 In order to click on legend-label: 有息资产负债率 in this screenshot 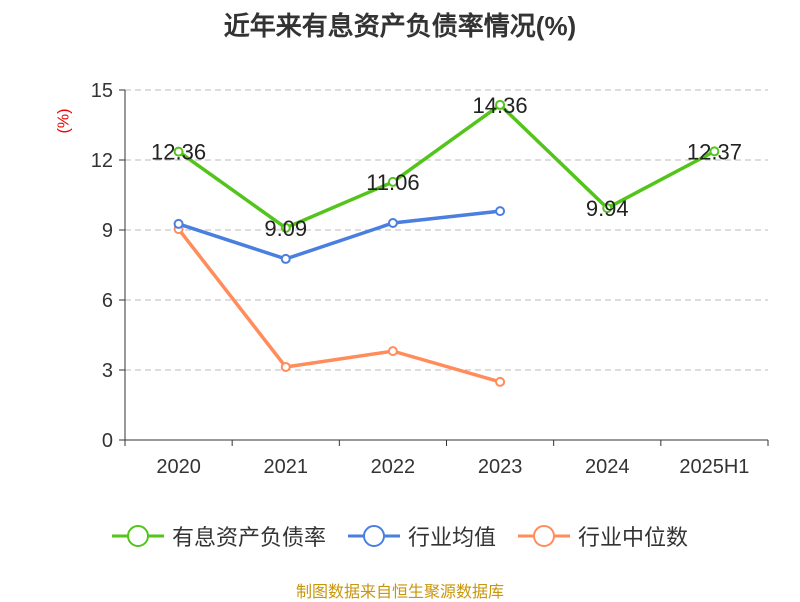, I will do `click(248, 537)`.